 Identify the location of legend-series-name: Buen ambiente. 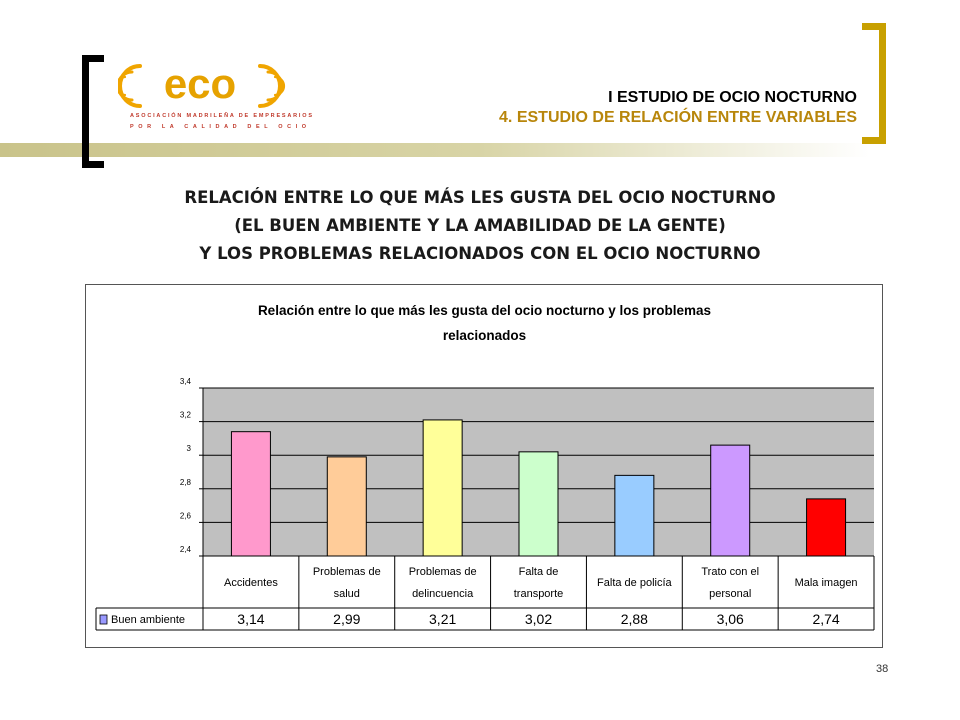
(148, 620).